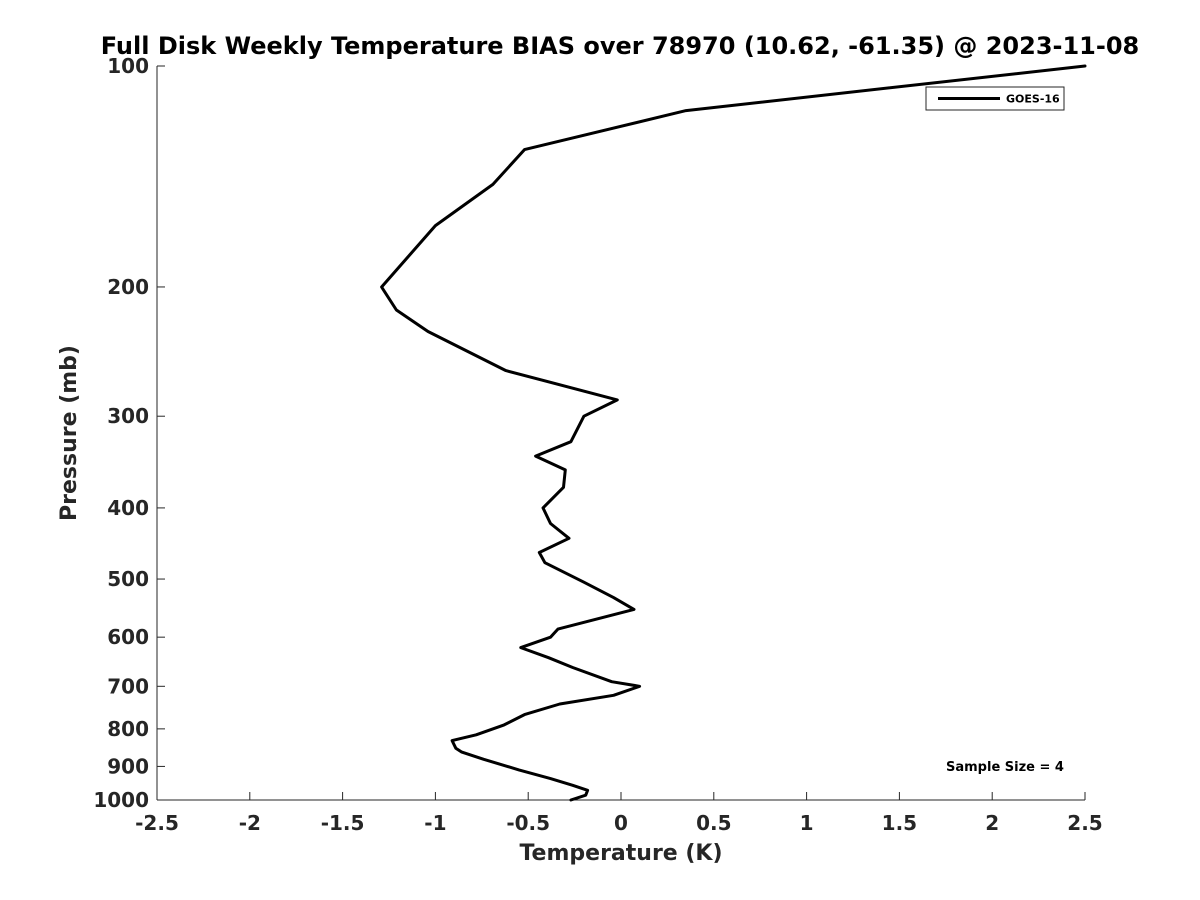 This screenshot has width=1200, height=900. I want to click on y-tick-label: 900, so click(128, 766).